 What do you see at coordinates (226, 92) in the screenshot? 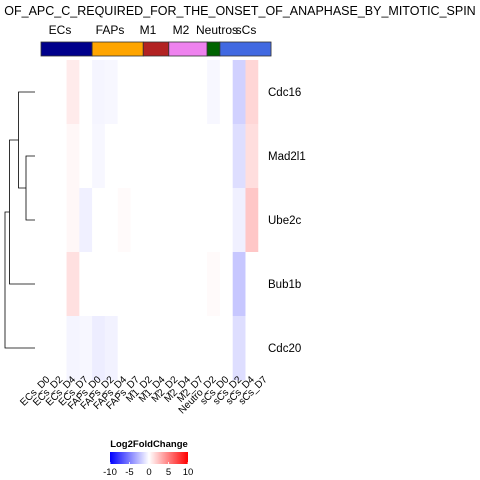
I see `heatmap-cell-Cdc16-sCs_D0` at bounding box center [226, 92].